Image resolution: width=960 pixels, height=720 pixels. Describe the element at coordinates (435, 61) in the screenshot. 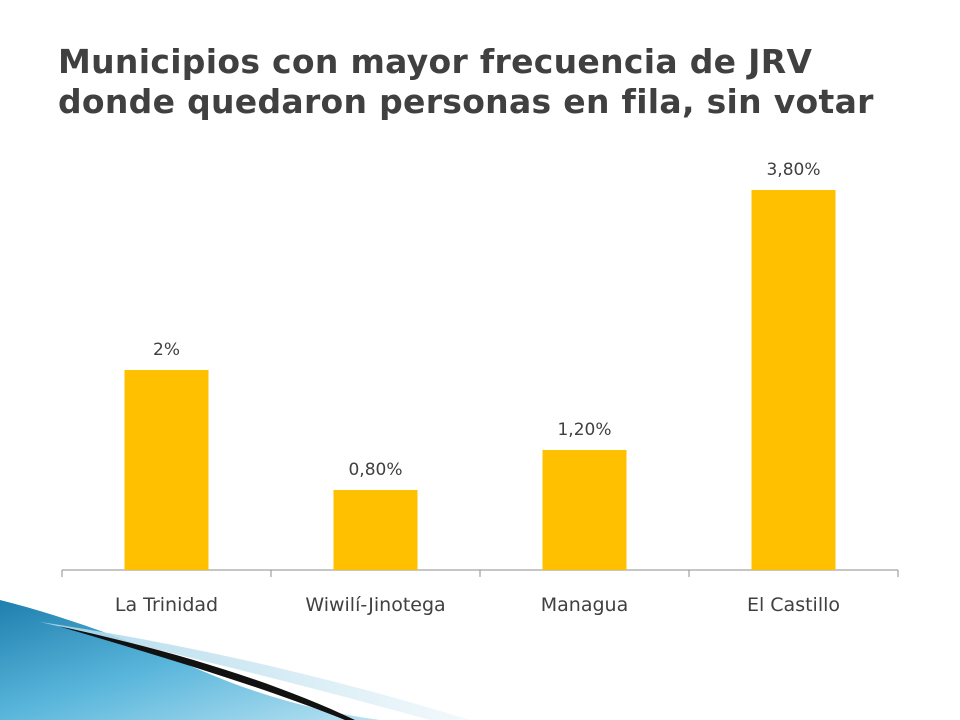

I see `slide-title-line-1: Municipios con mayor frecuencia de JRV` at that location.